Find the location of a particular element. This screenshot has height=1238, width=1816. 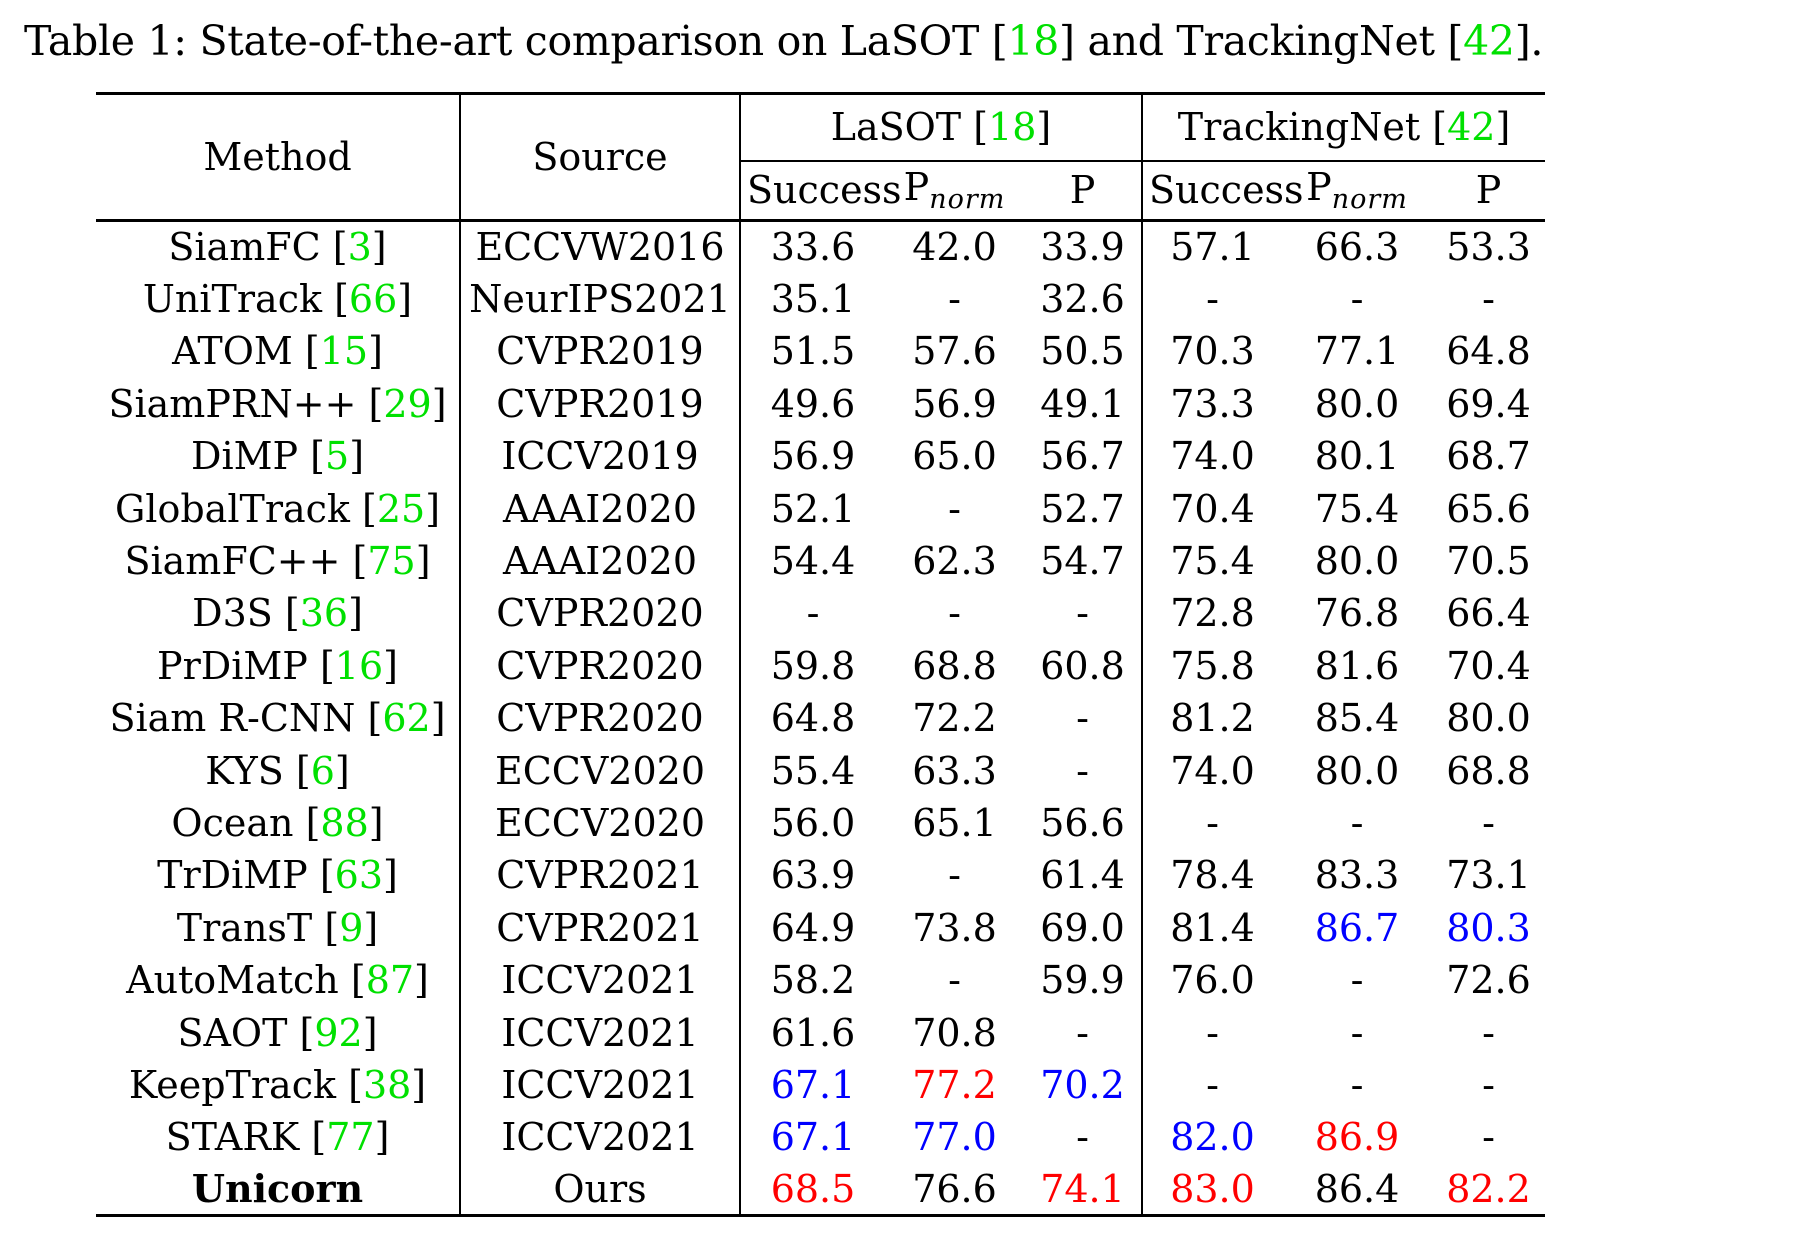

citation-link: 36 is located at coordinates (324, 613).